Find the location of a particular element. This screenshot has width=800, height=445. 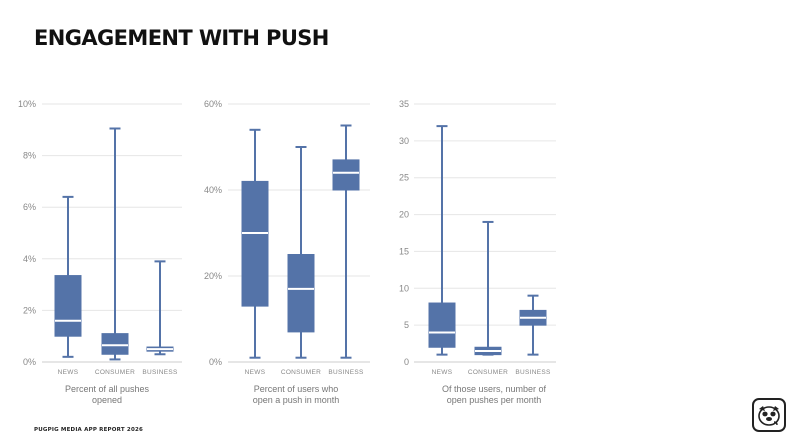

chart-caption: open a push in month is located at coordinates (296, 400).